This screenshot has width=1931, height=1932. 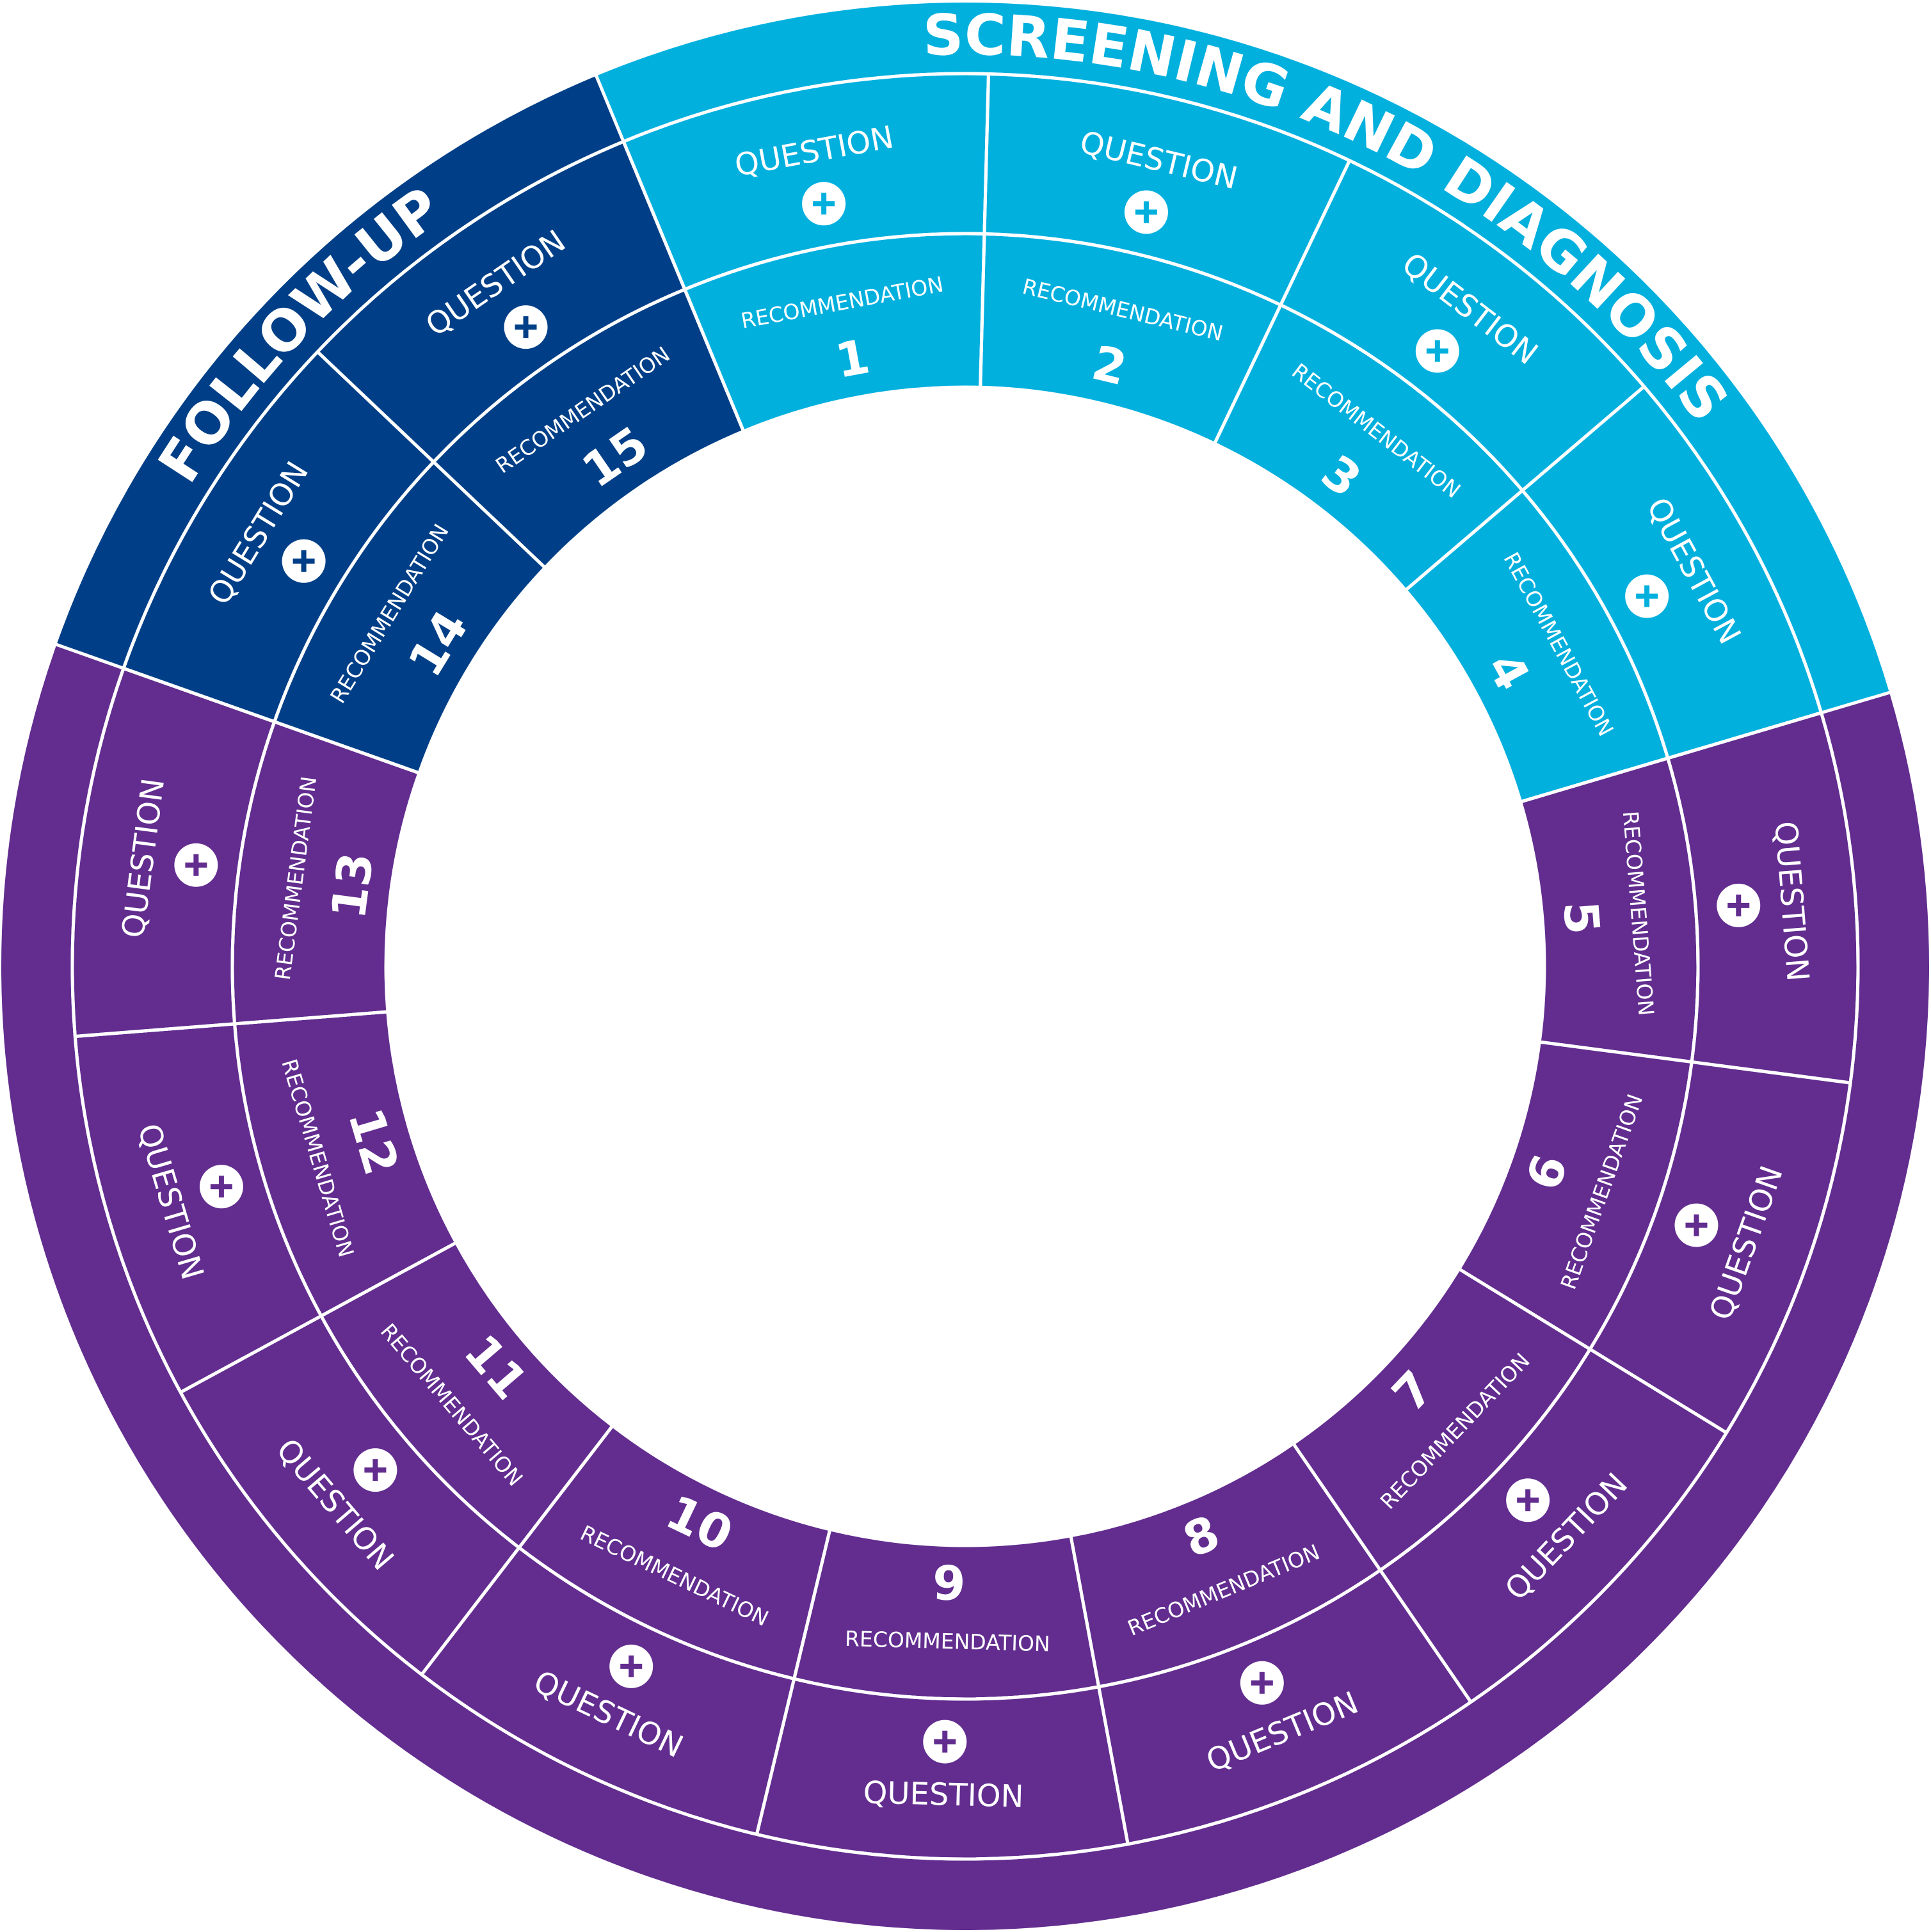 I want to click on recommendation-label: RECOMMENDATION, so click(x=948, y=1641).